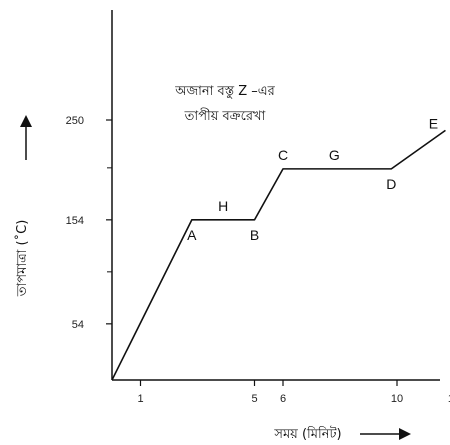  I want to click on chart-title-line-1: অজানা বস্তু Z –এর, so click(224, 91).